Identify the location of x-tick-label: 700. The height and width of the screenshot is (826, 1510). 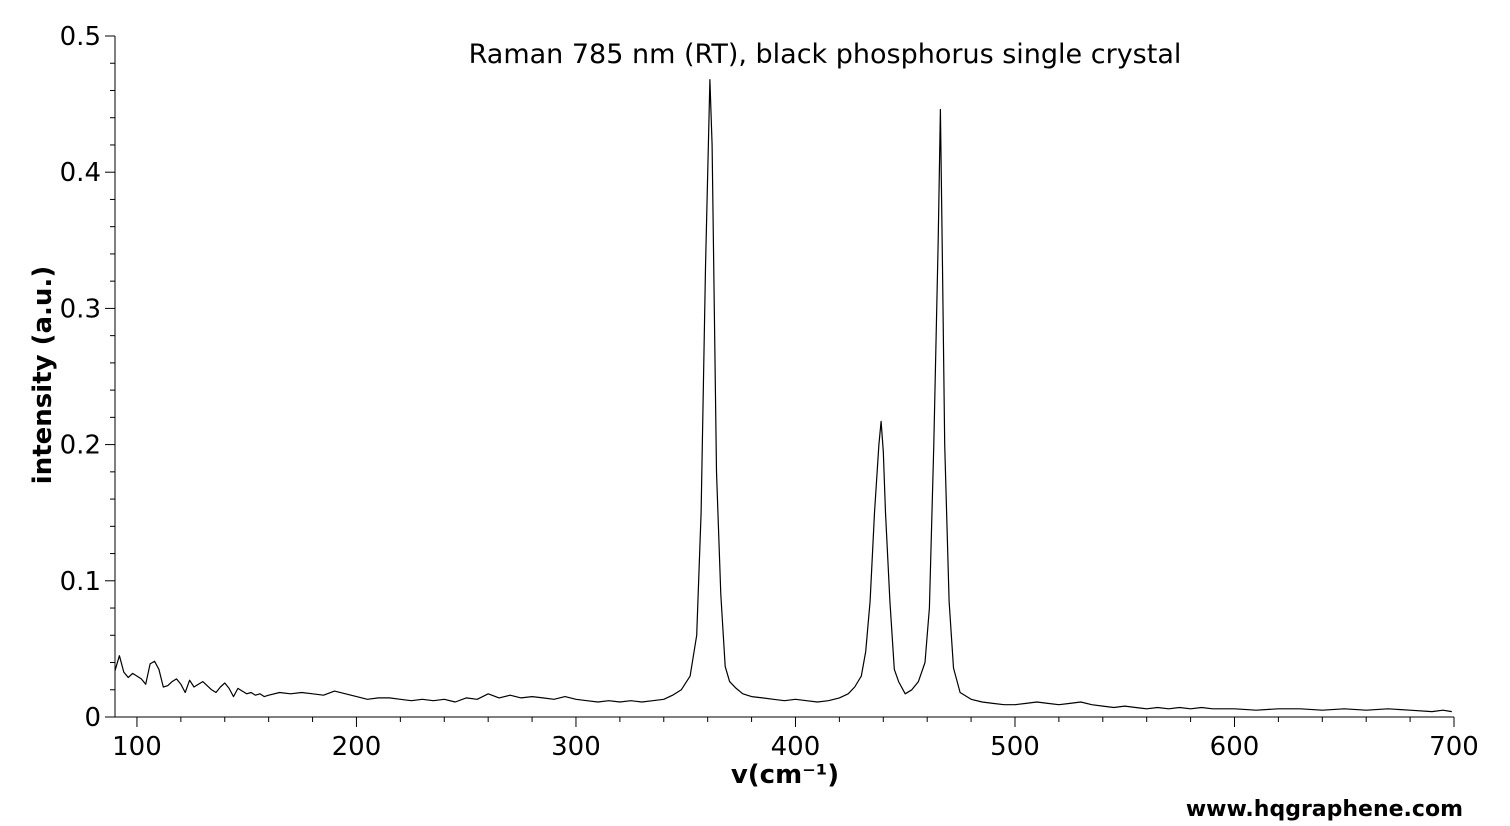
(1454, 747).